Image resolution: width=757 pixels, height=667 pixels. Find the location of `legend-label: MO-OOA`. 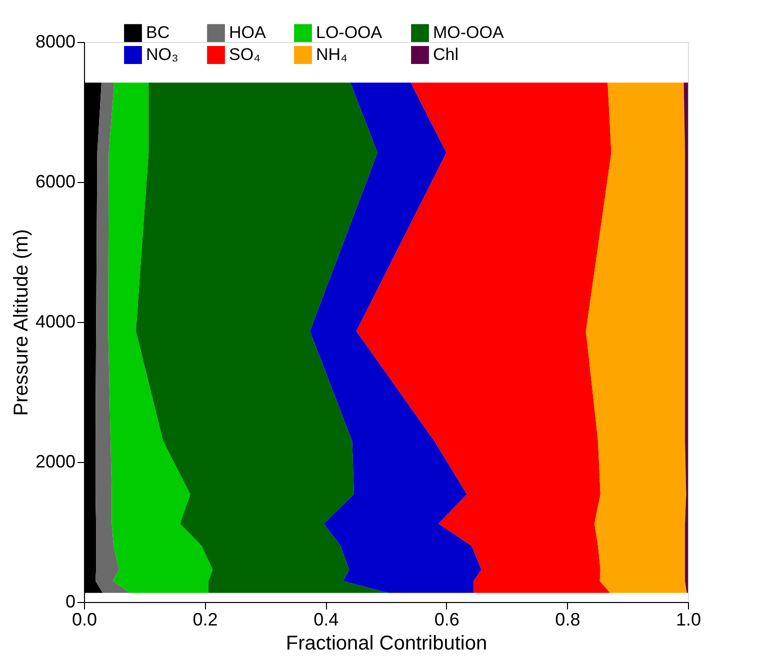

legend-label: MO-OOA is located at coordinates (468, 32).